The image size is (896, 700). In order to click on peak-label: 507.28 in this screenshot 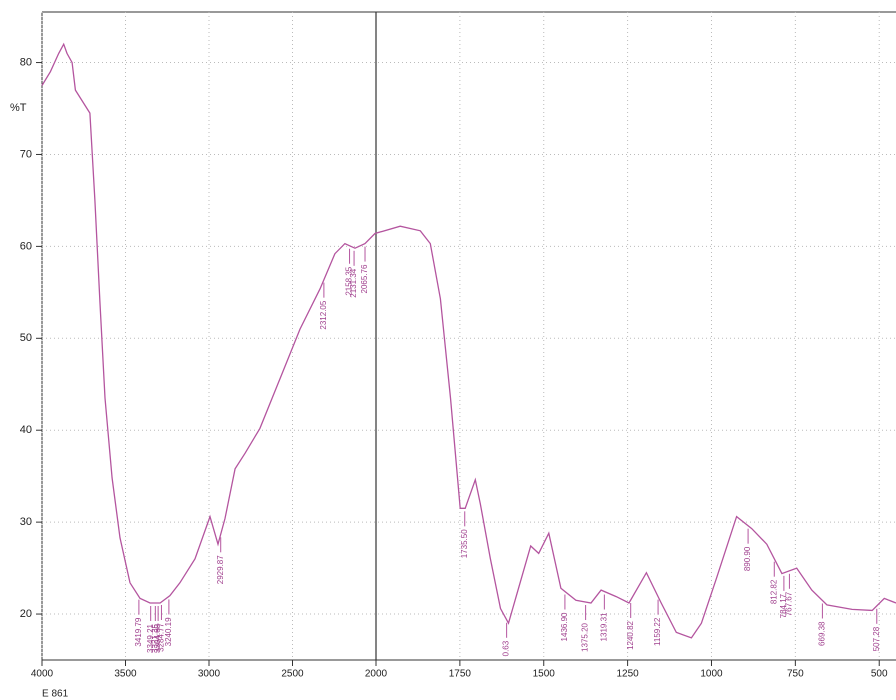, I will do `click(876, 638)`.